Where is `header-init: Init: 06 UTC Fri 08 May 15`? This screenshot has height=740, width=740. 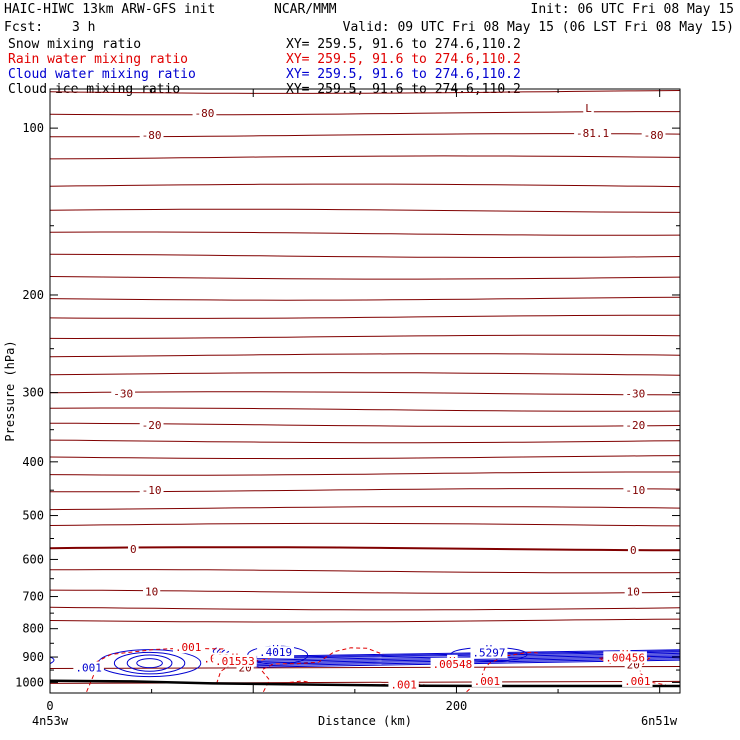 header-init: Init: 06 UTC Fri 08 May 15 is located at coordinates (633, 9).